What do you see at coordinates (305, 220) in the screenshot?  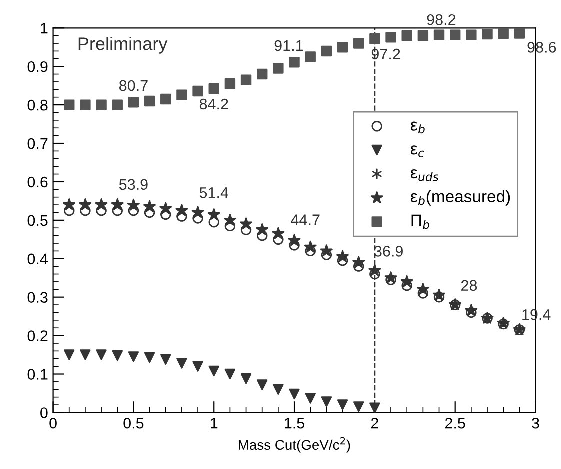 I see `annotation: 44.7` at bounding box center [305, 220].